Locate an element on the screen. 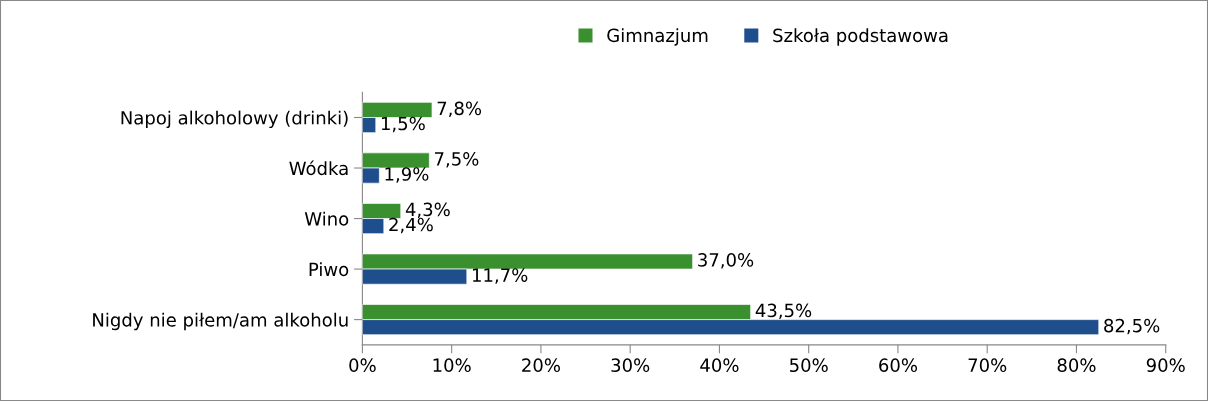 The image size is (1208, 401). data-label: 1,5% is located at coordinates (403, 124).